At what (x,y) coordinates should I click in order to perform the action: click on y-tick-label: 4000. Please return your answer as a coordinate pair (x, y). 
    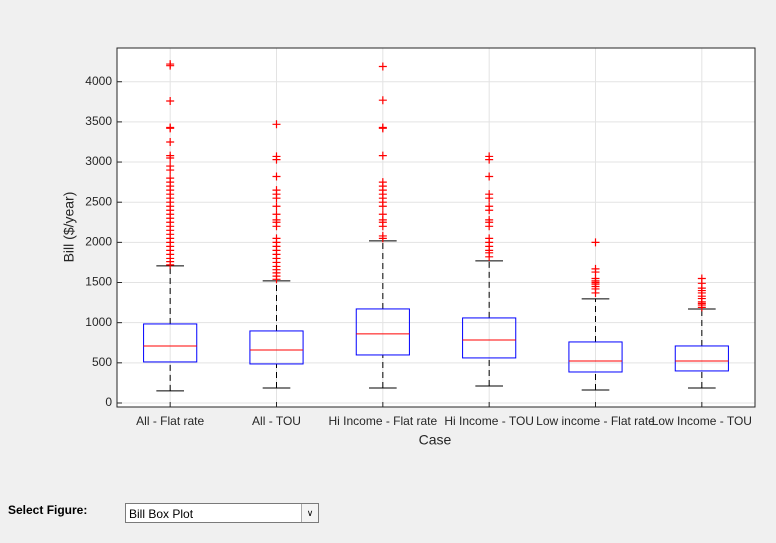
    Looking at the image, I should click on (98, 81).